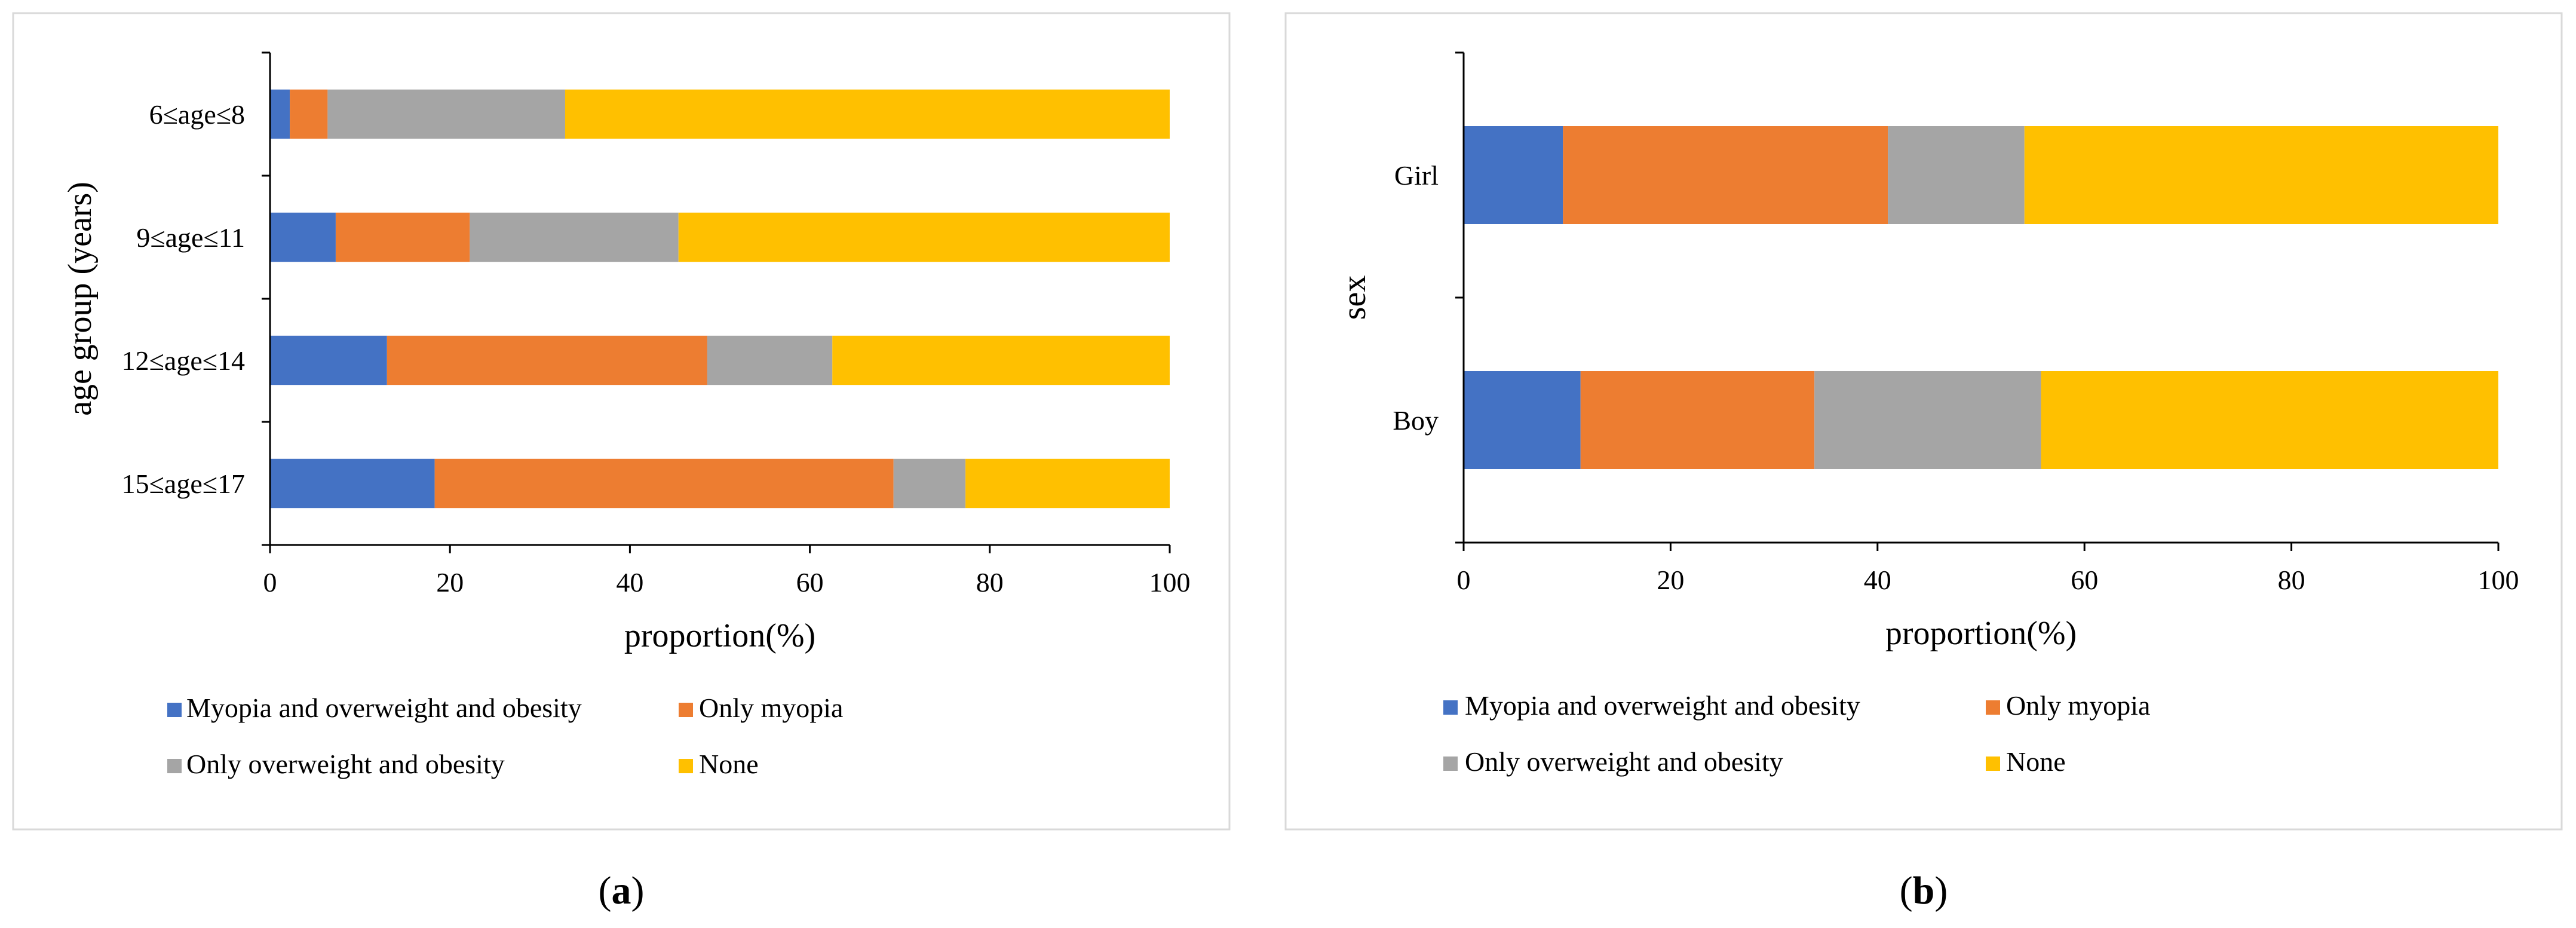 The width and height of the screenshot is (2576, 928). Describe the element at coordinates (2261, 175) in the screenshot. I see `panel-b-bar-girl-none` at that location.